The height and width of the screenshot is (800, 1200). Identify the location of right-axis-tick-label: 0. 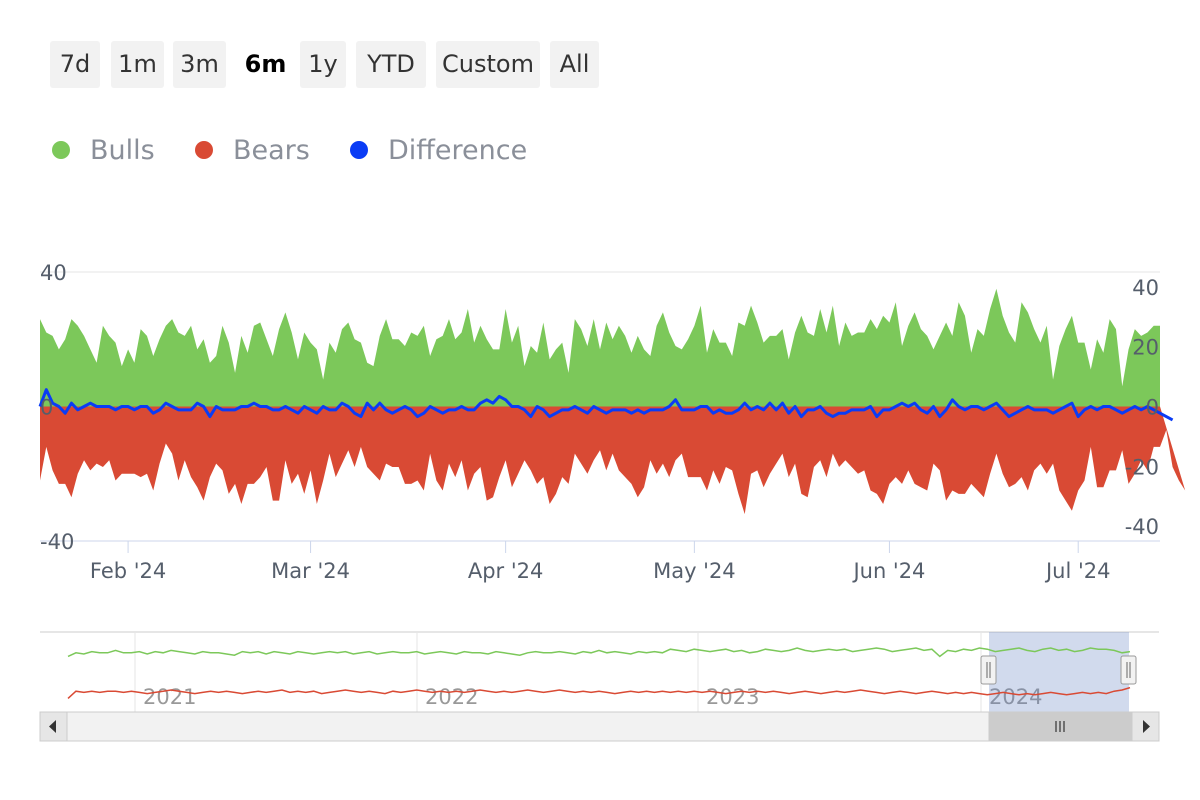
(1152, 408).